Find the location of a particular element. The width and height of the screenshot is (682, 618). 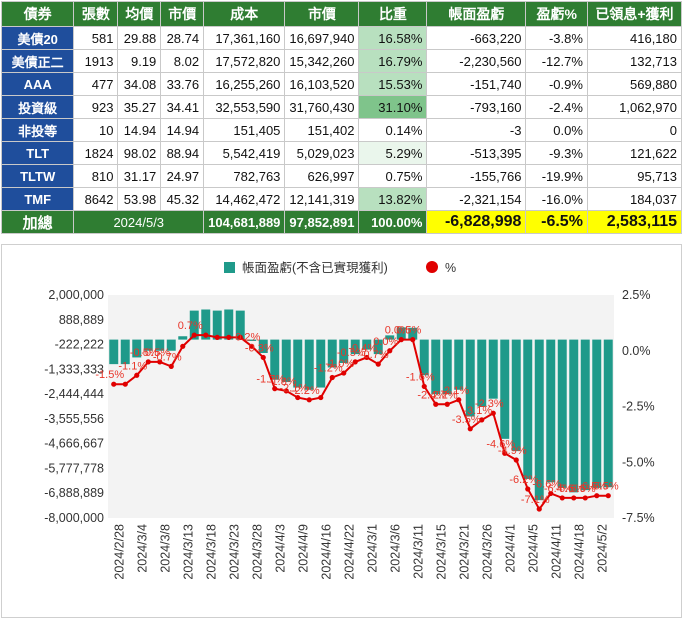

left-tick-label: -4,666,667 is located at coordinates (74, 444).